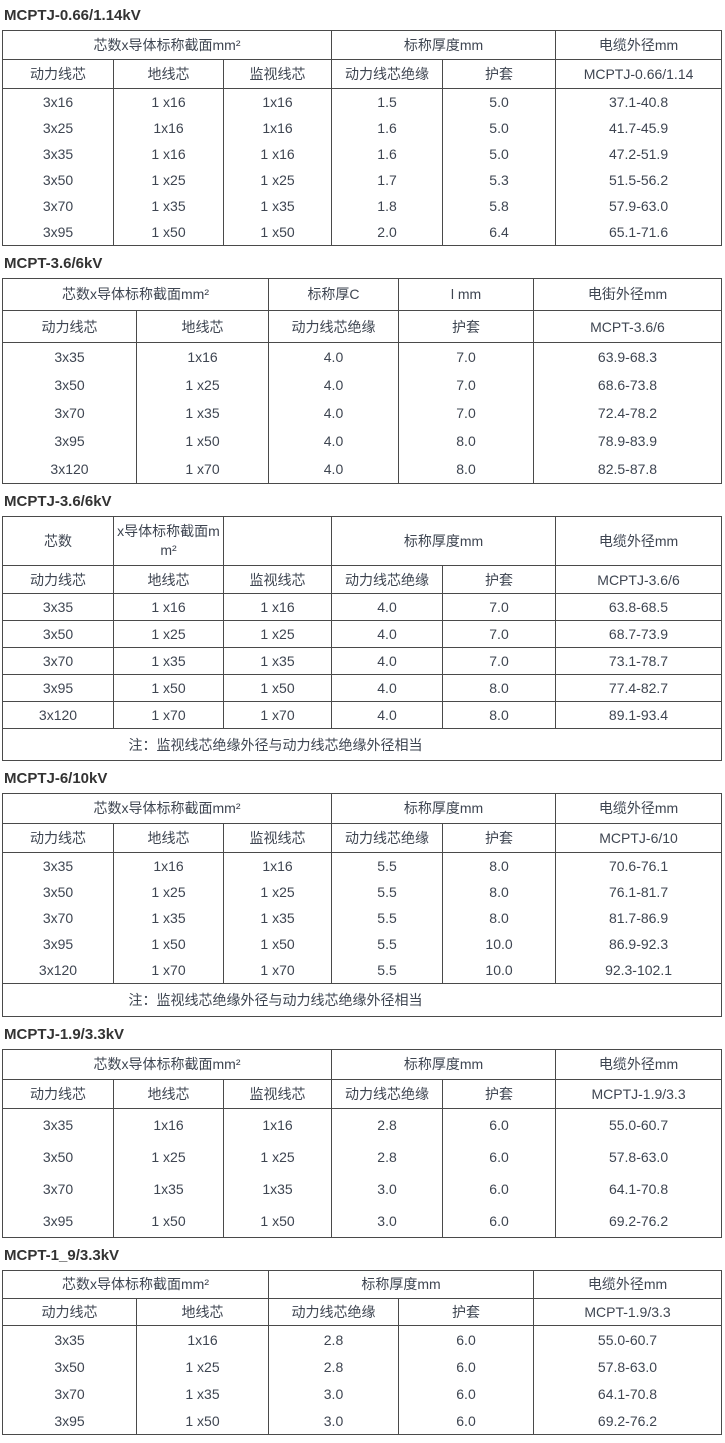 The width and height of the screenshot is (725, 1443). I want to click on data-row: 3x120 1 x70 4.0 8.0 82.5-87.8, so click(362, 469).